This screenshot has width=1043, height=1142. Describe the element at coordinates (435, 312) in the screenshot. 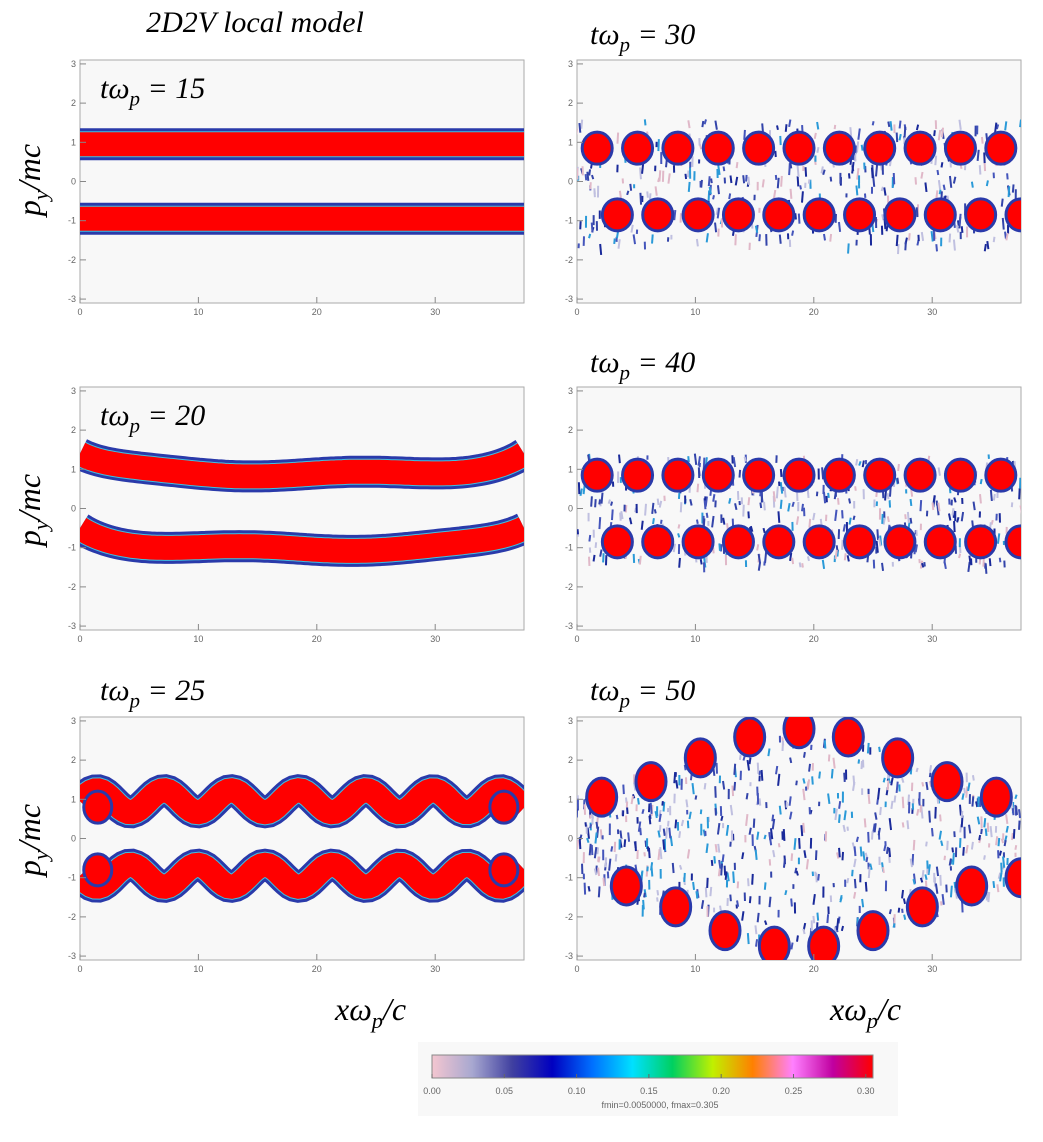

I see `x-tick-label: 30` at that location.